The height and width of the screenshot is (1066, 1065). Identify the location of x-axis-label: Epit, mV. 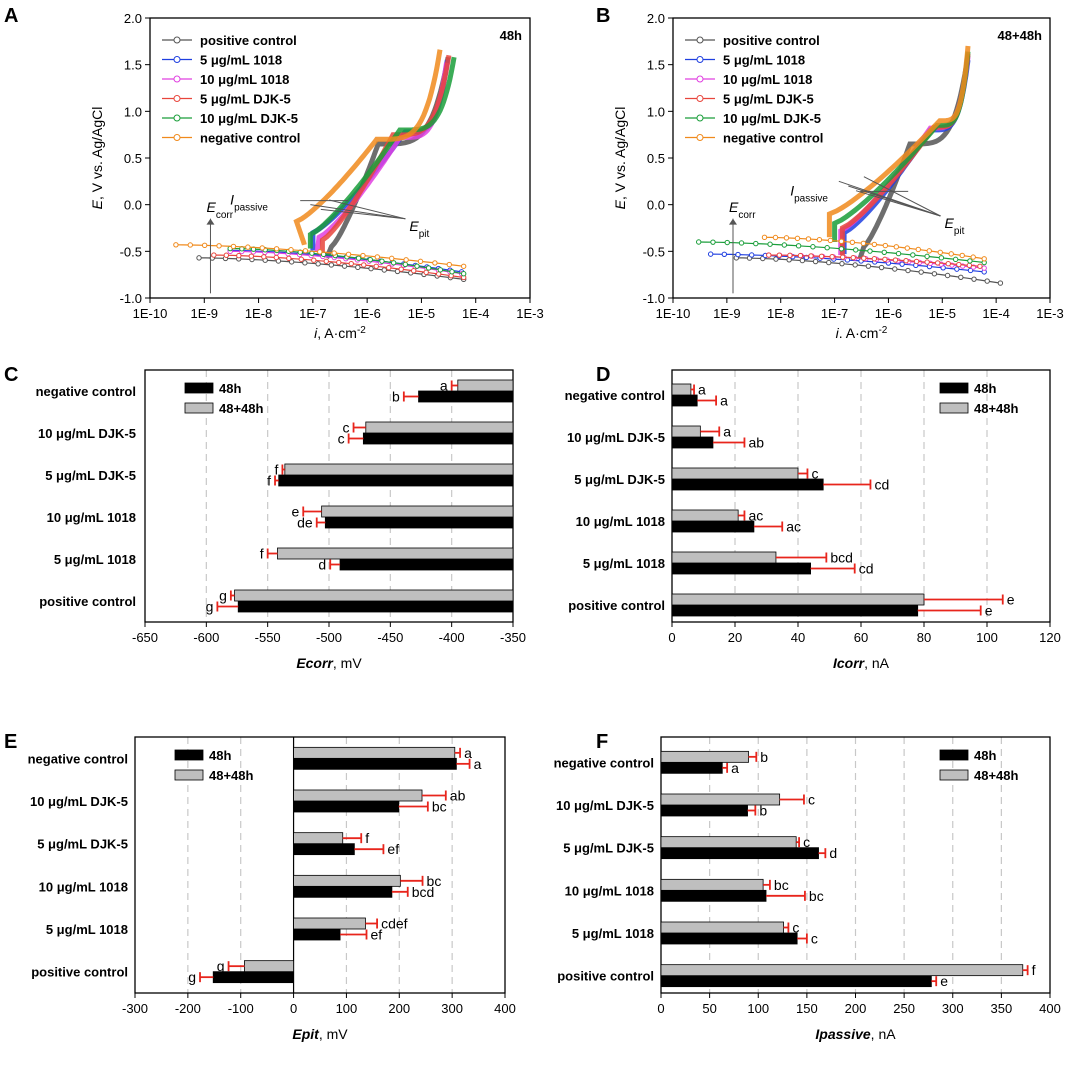
(320, 1034).